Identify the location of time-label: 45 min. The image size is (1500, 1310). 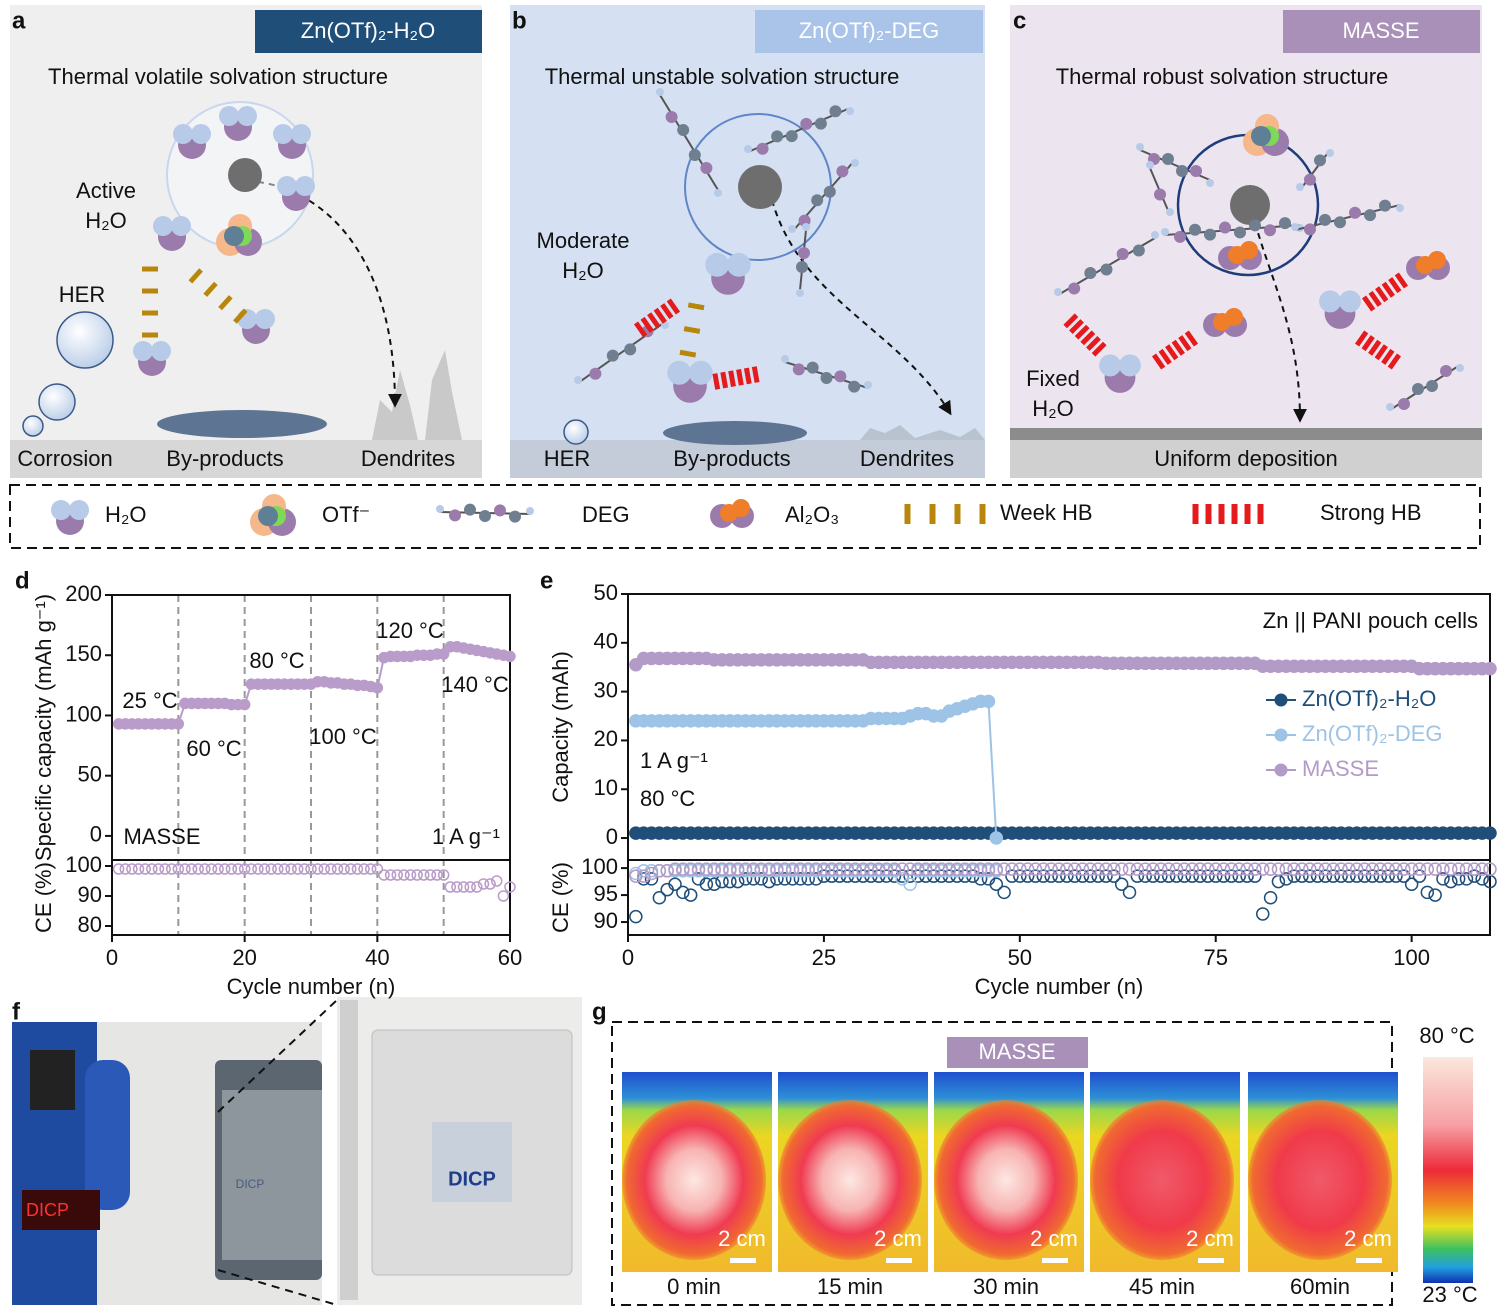
(1162, 1286).